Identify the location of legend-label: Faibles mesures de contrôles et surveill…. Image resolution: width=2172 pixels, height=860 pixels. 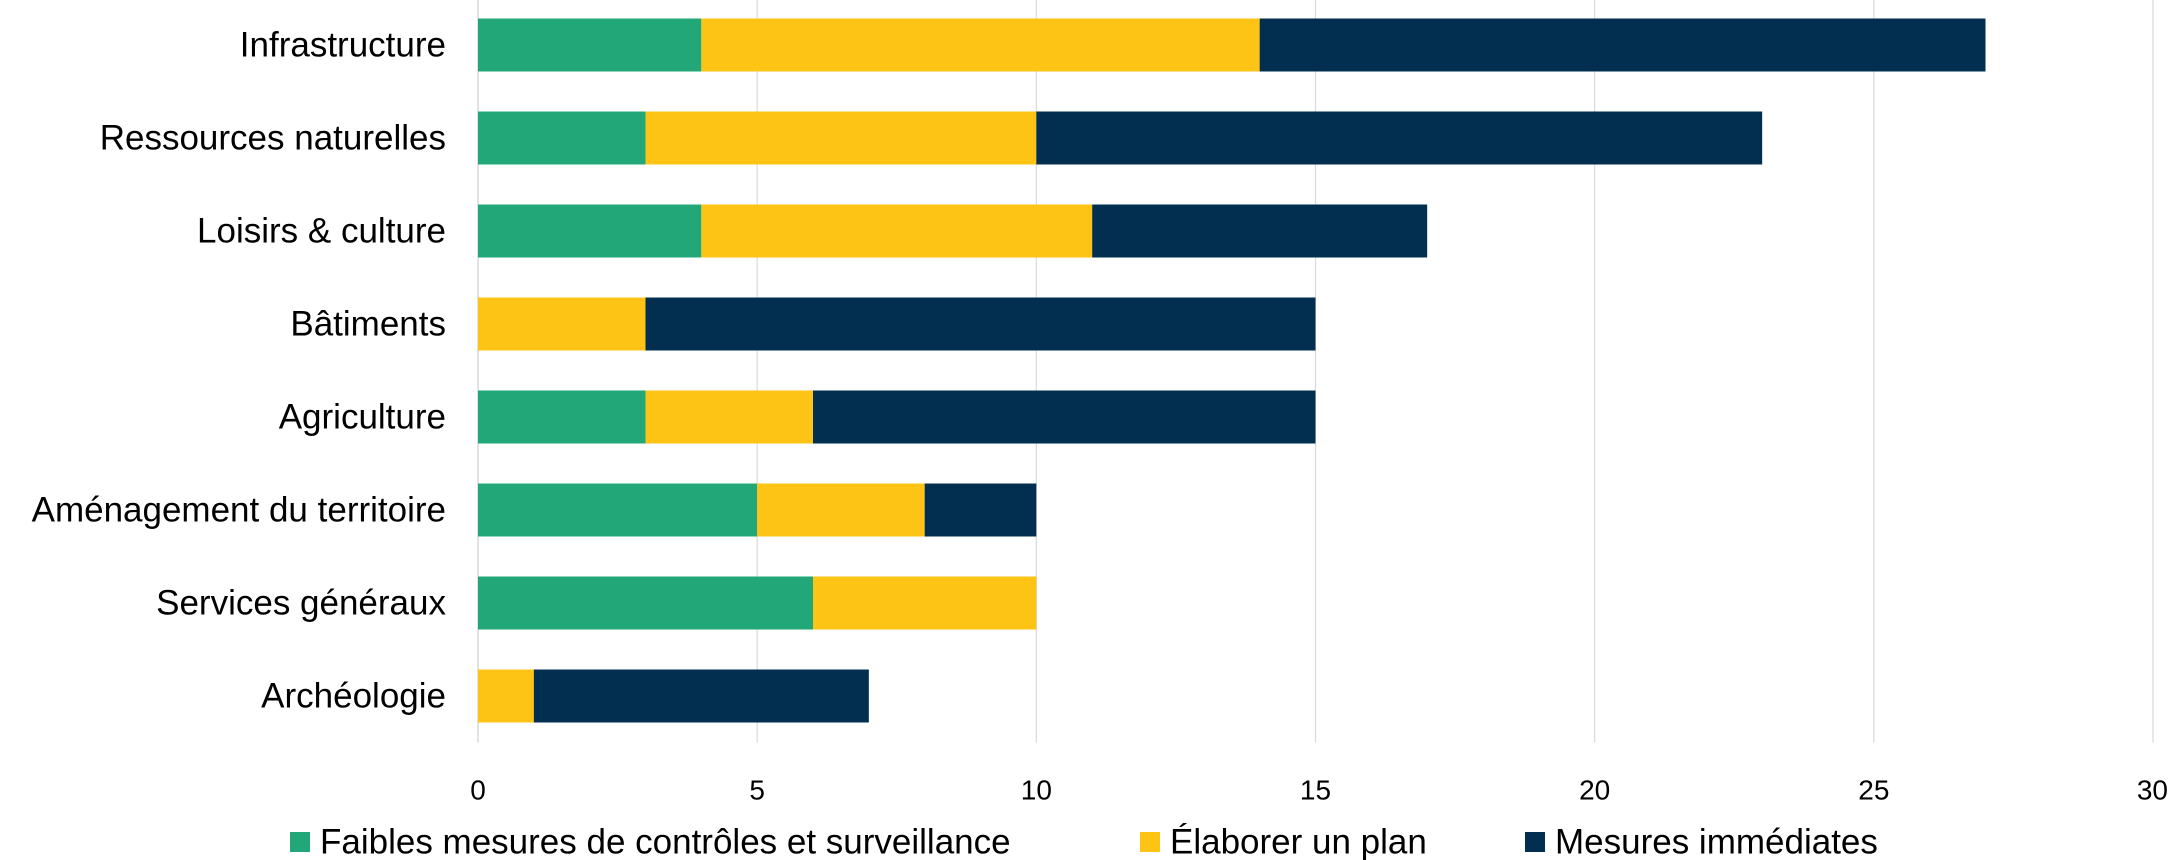
(665, 841).